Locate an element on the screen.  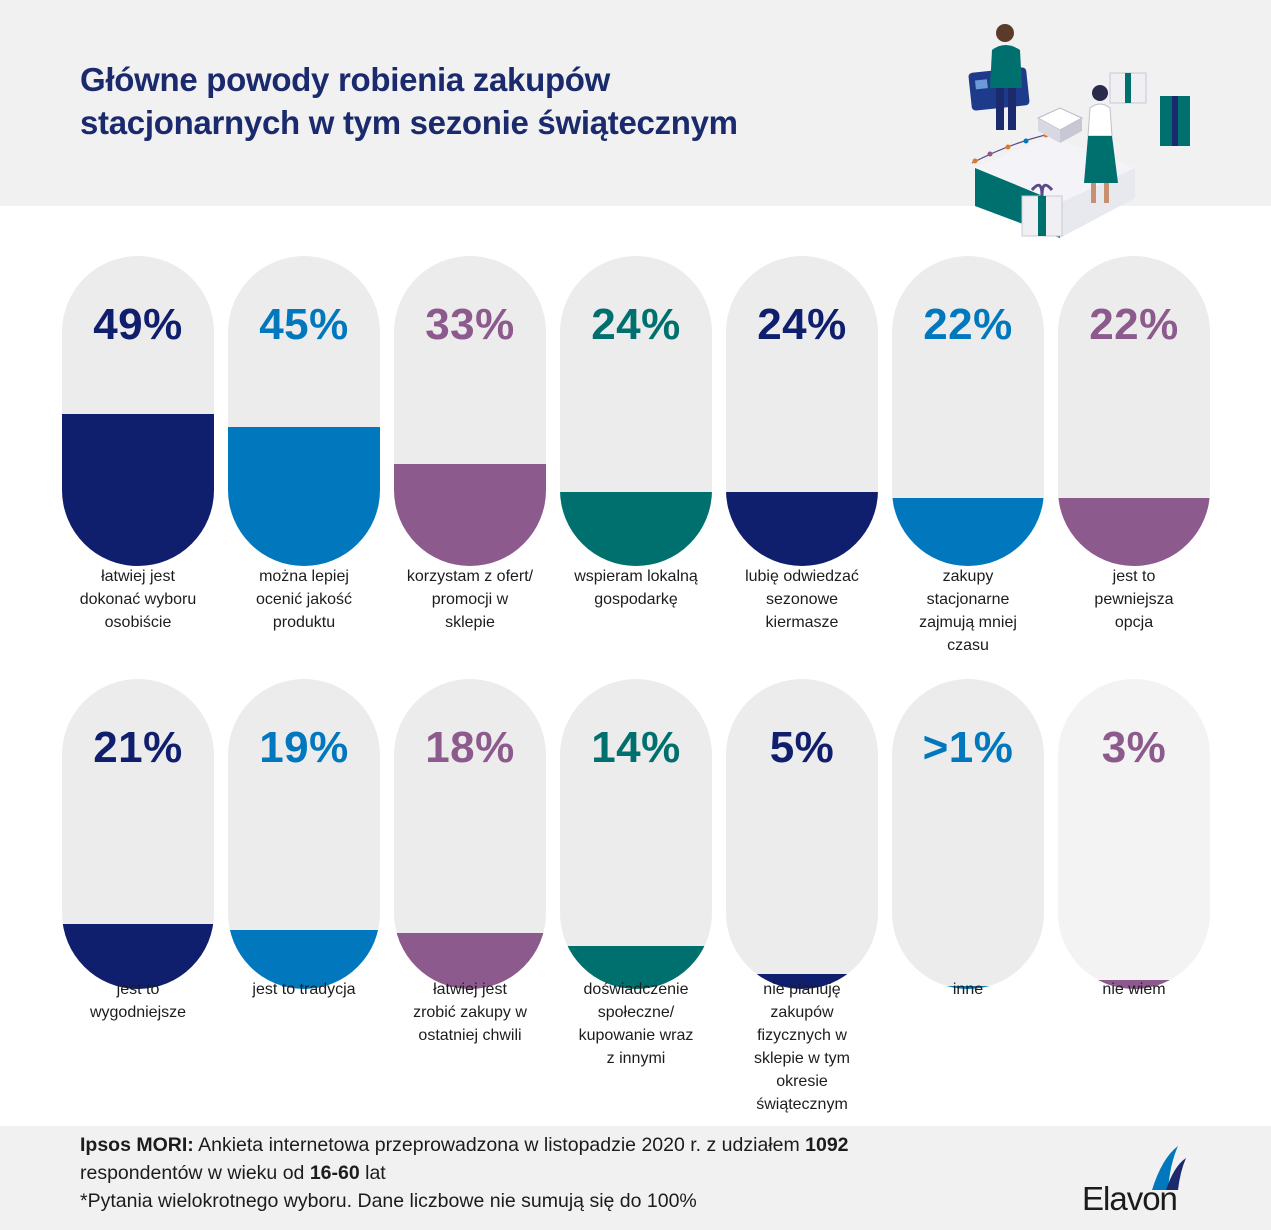
title-line-2: stacjonarnych w tym sezonie świątecznym is located at coordinates (409, 122).